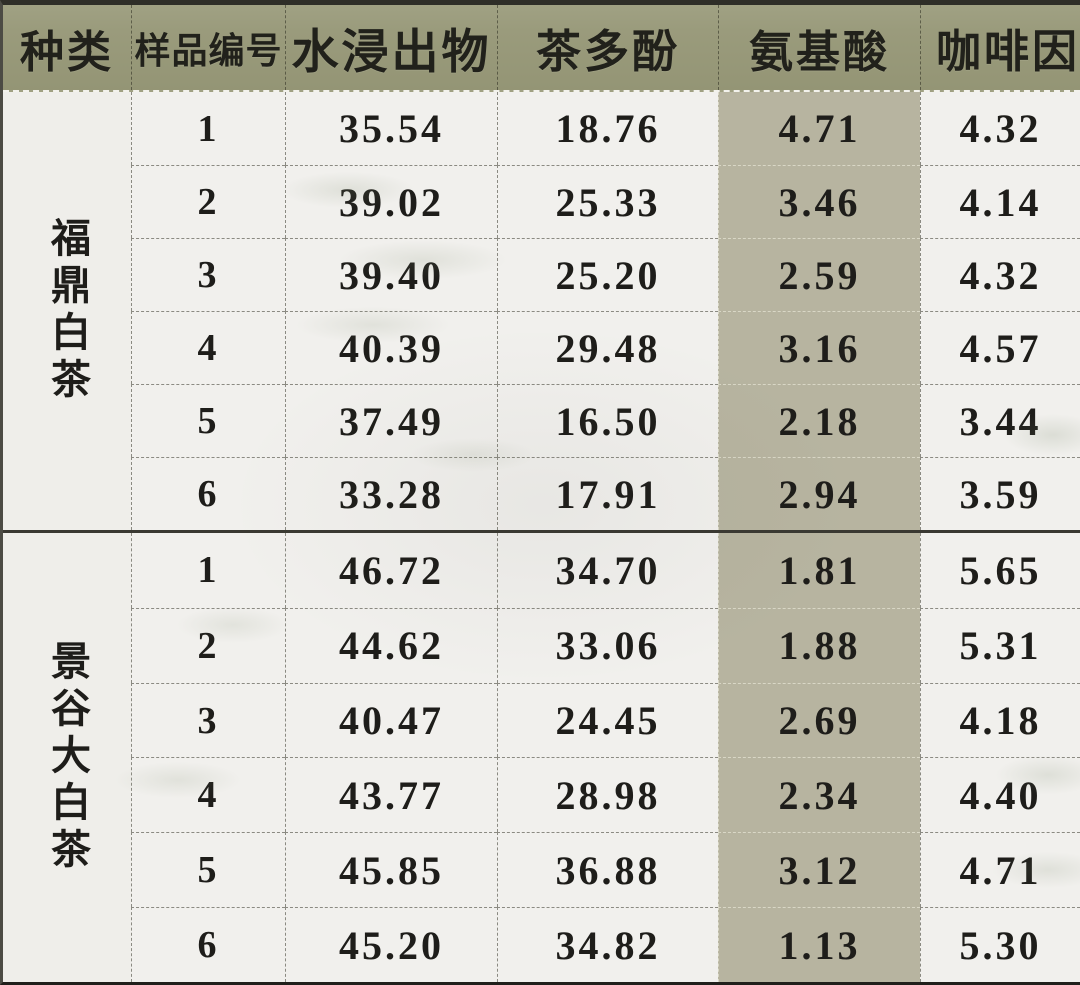 This screenshot has height=985, width=1080. Describe the element at coordinates (1000, 47) in the screenshot. I see `header-caffeine: 咖啡因` at that location.